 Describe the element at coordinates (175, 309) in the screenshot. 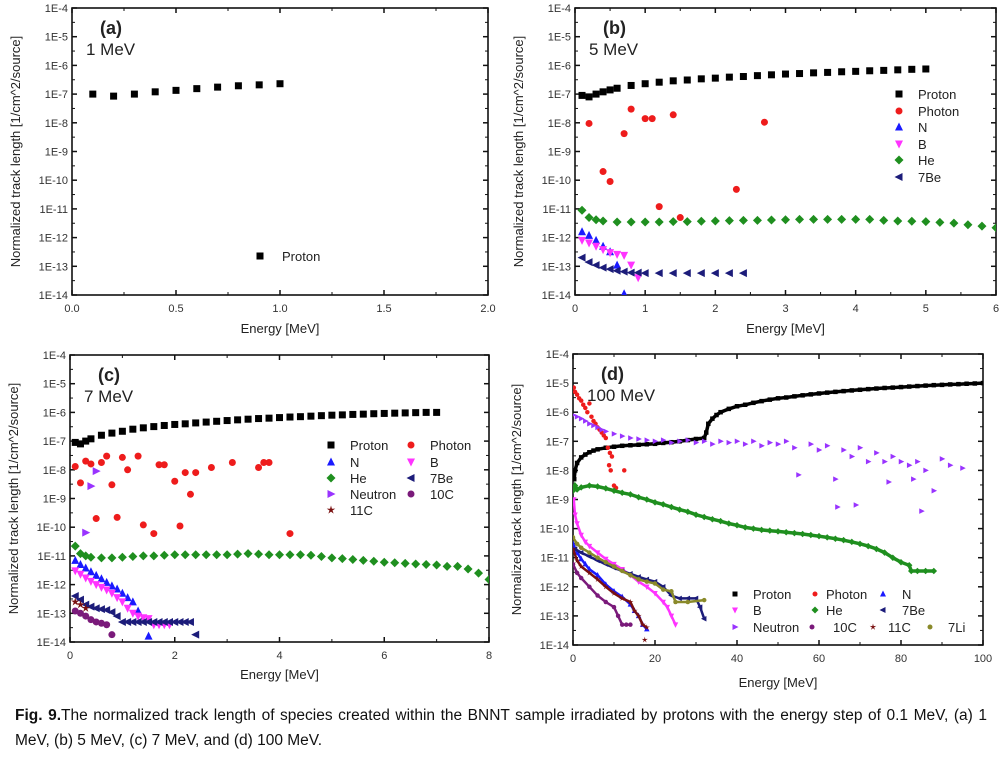

I see `x-tick-label: 0.5` at that location.